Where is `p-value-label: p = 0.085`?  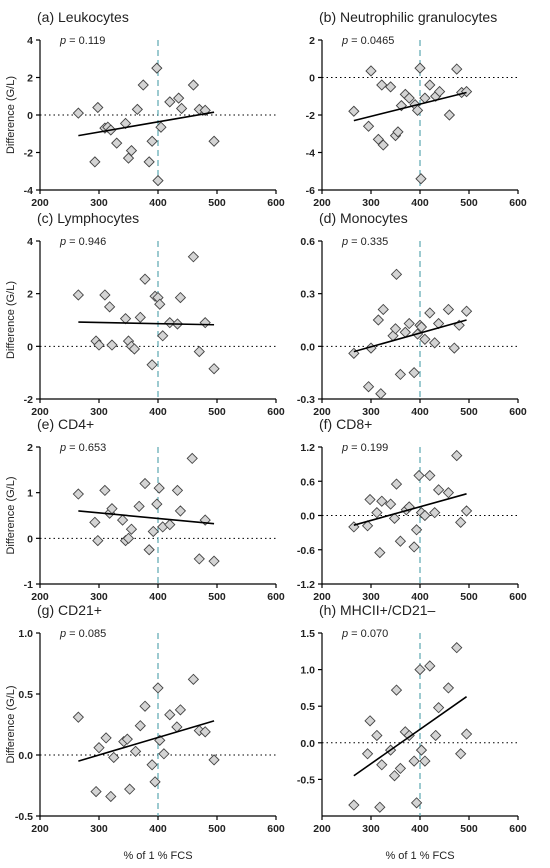
p-value-label: p = 0.085 is located at coordinates (82, 634).